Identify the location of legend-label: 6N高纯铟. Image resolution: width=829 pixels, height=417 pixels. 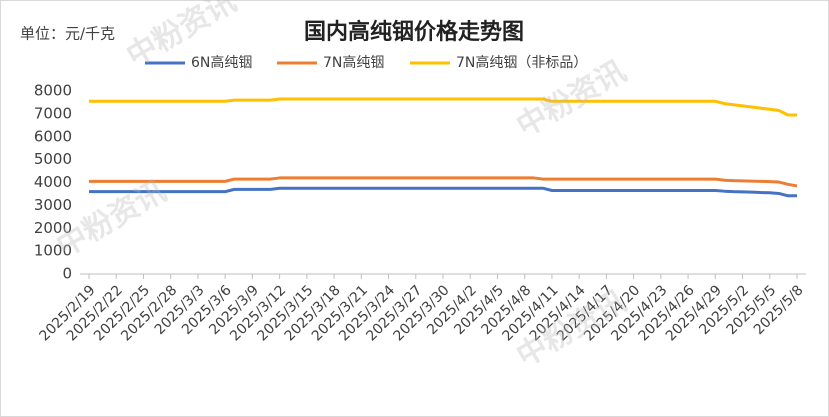
(221, 62).